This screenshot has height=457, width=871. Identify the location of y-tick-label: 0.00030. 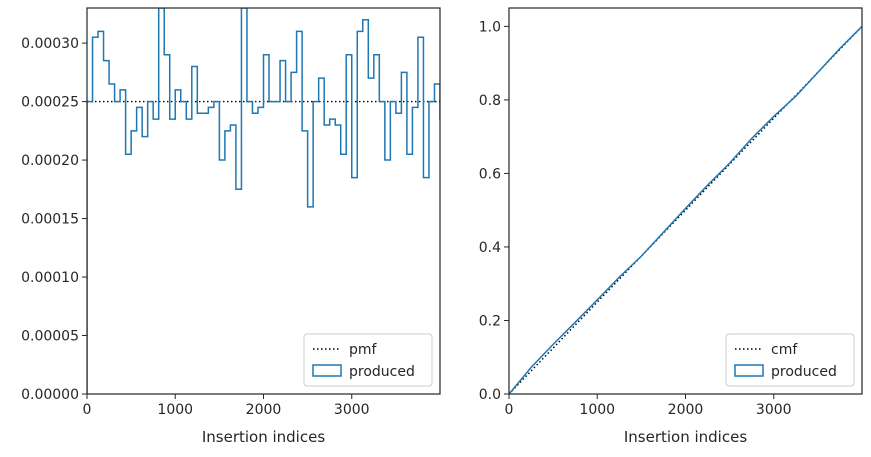
(50, 44).